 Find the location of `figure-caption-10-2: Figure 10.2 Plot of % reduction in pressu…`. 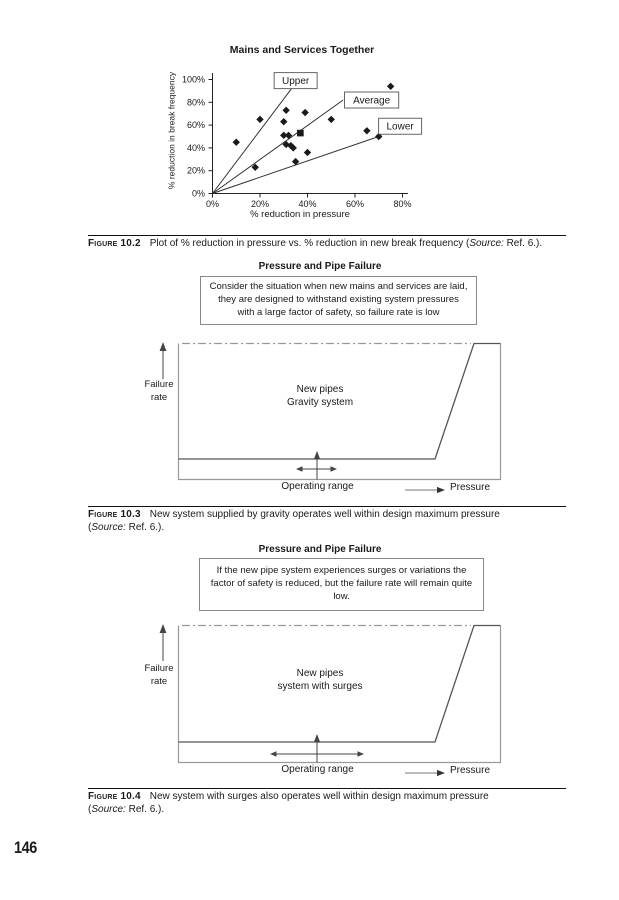

figure-caption-10-2: Figure 10.2 Plot of % reduction in pressu… is located at coordinates (339, 244).